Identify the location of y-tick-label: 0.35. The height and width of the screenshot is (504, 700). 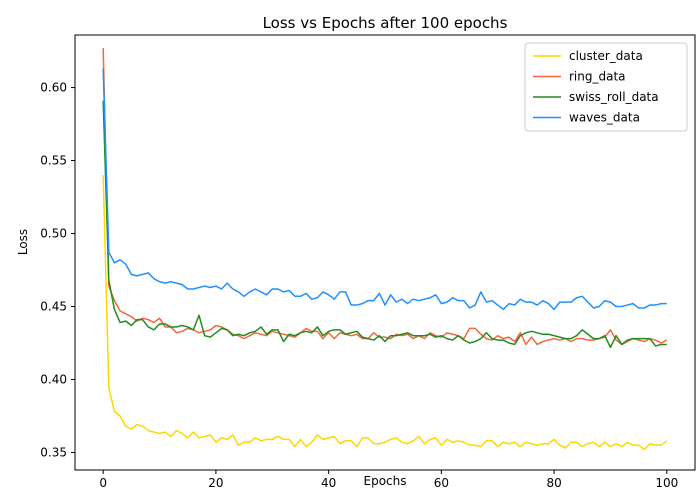
(53, 452).